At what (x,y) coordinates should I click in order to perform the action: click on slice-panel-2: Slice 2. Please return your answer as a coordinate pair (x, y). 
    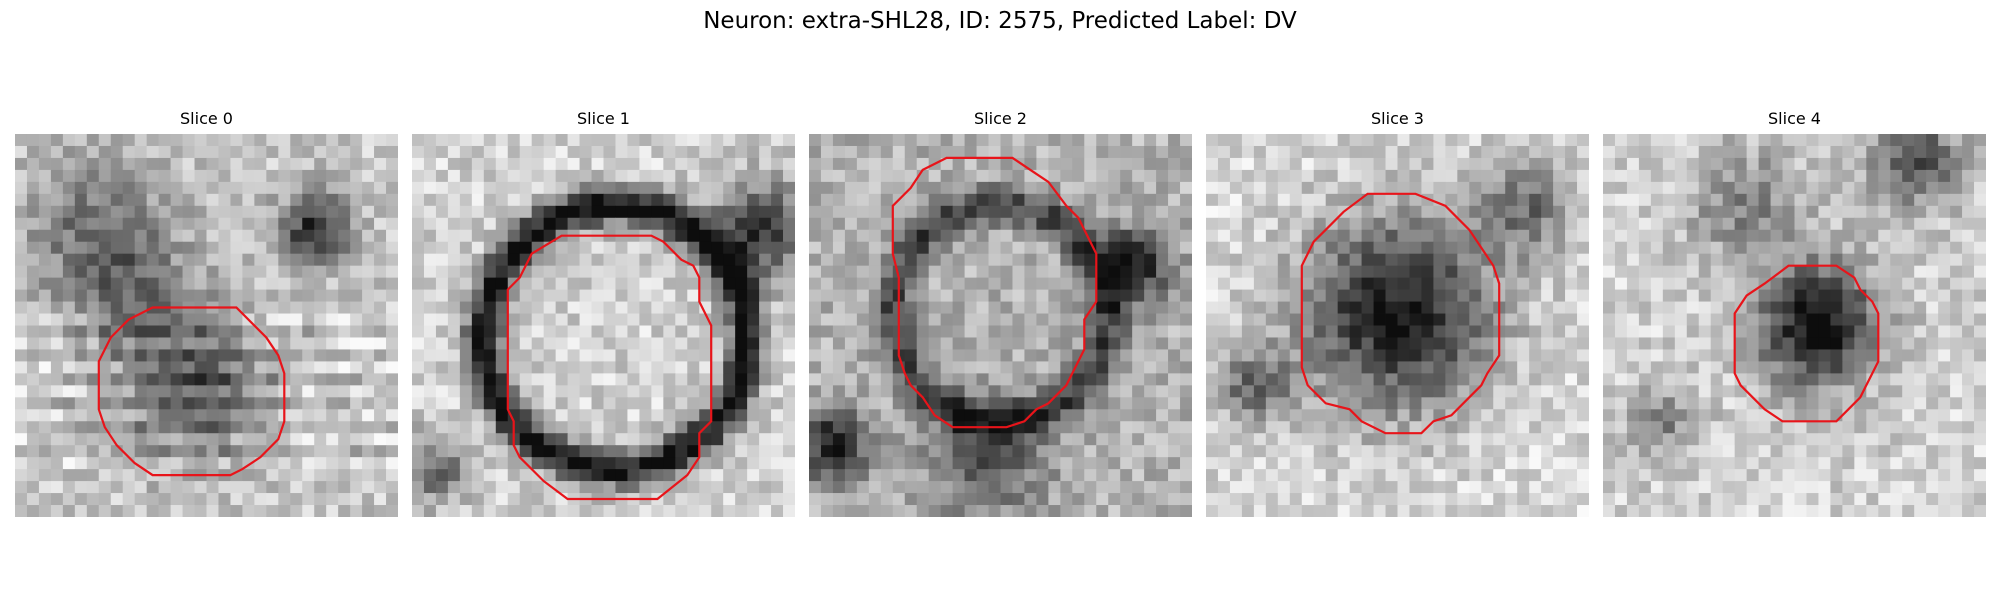
    Looking at the image, I should click on (1000, 312).